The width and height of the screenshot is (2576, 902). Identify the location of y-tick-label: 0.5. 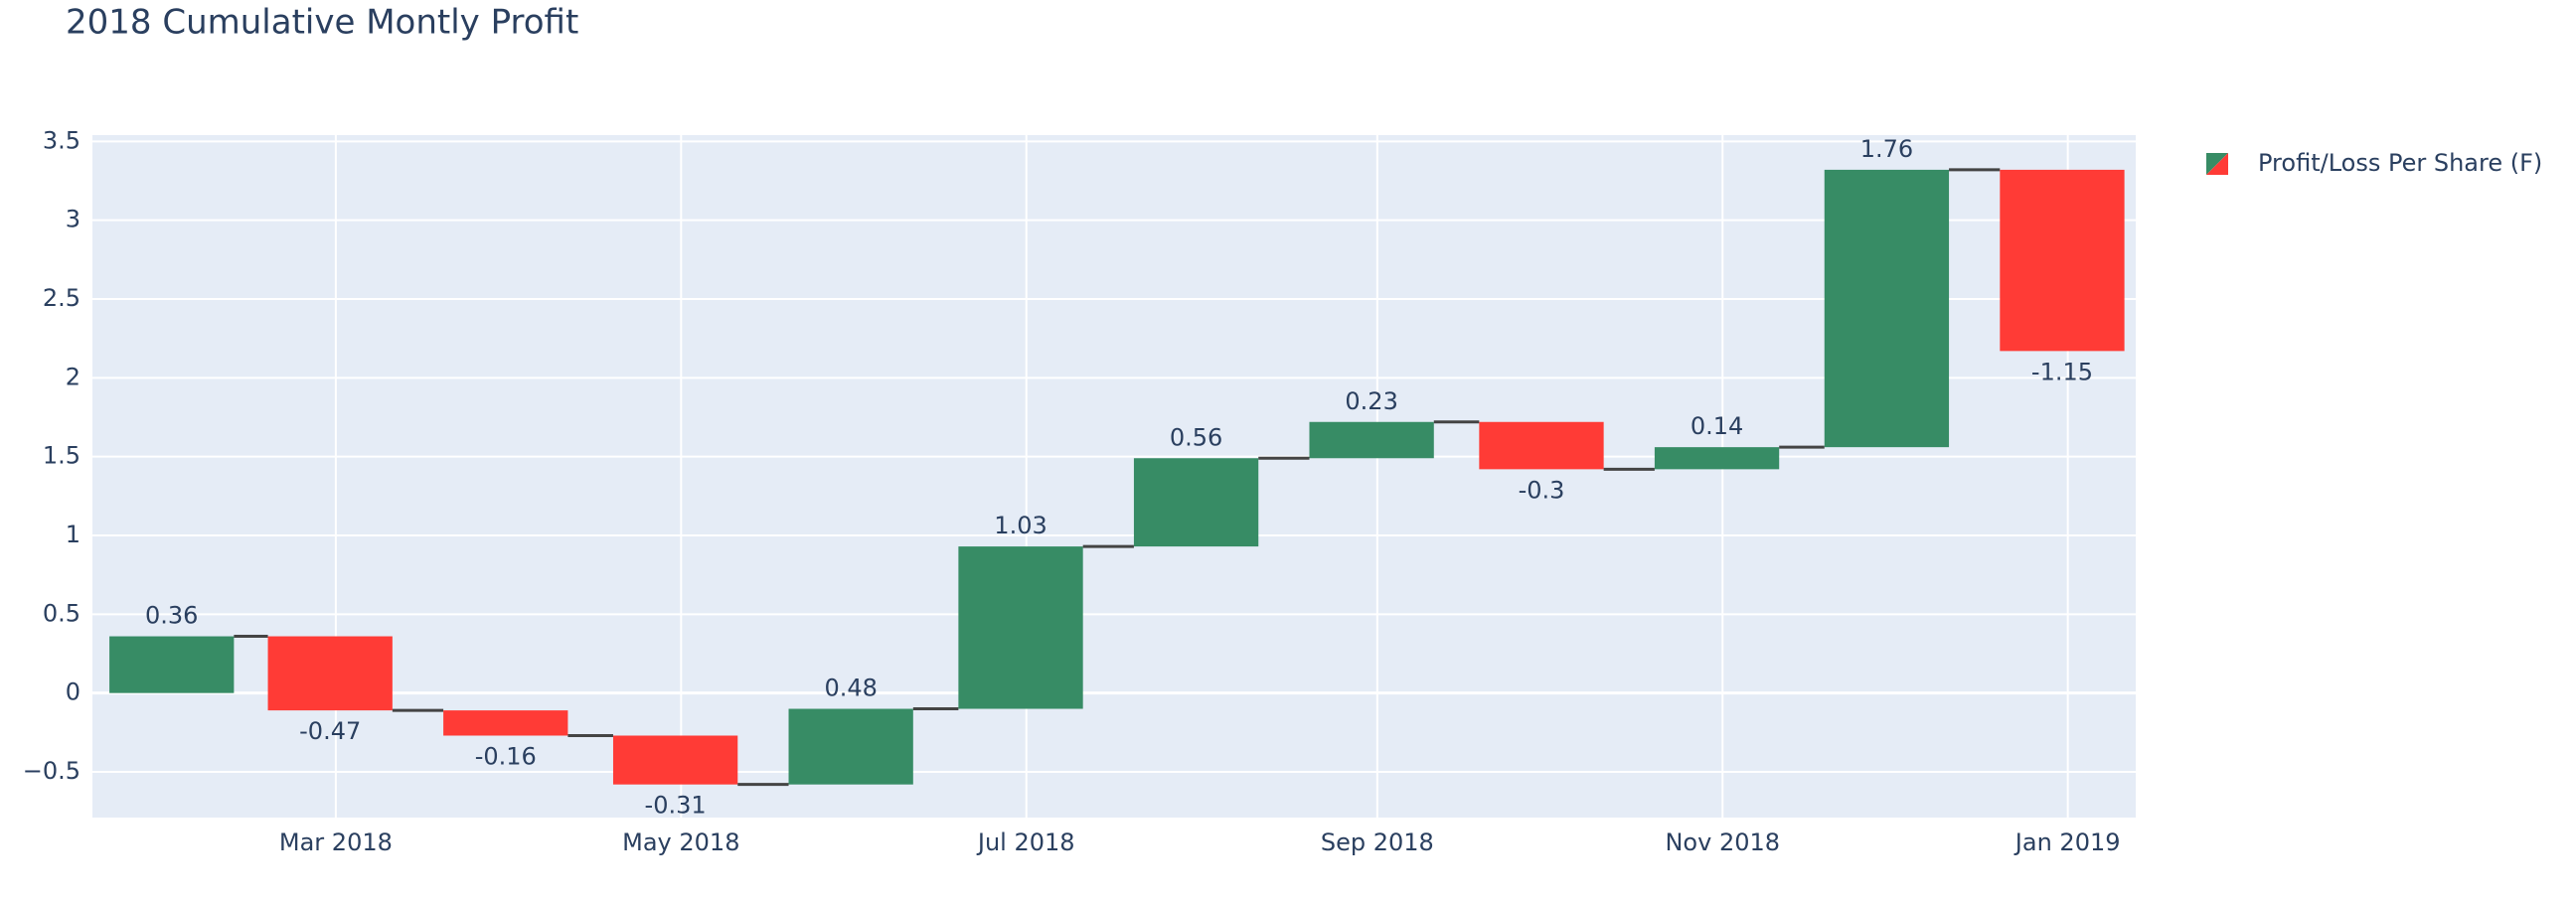
(61, 613).